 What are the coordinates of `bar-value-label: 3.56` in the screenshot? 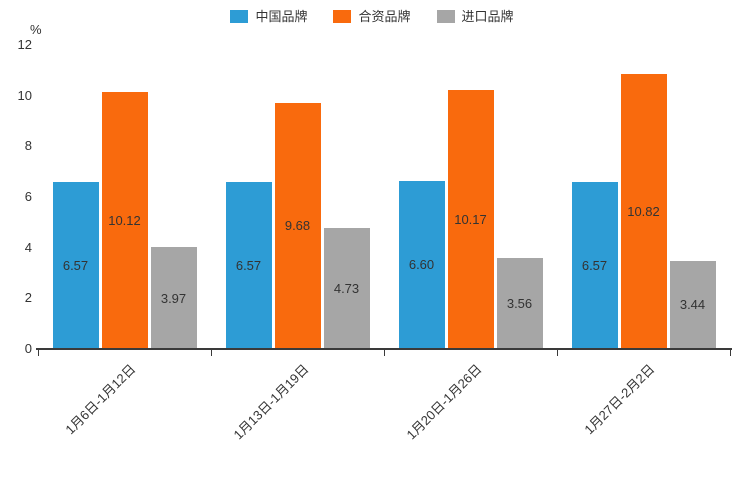 It's located at (519, 303).